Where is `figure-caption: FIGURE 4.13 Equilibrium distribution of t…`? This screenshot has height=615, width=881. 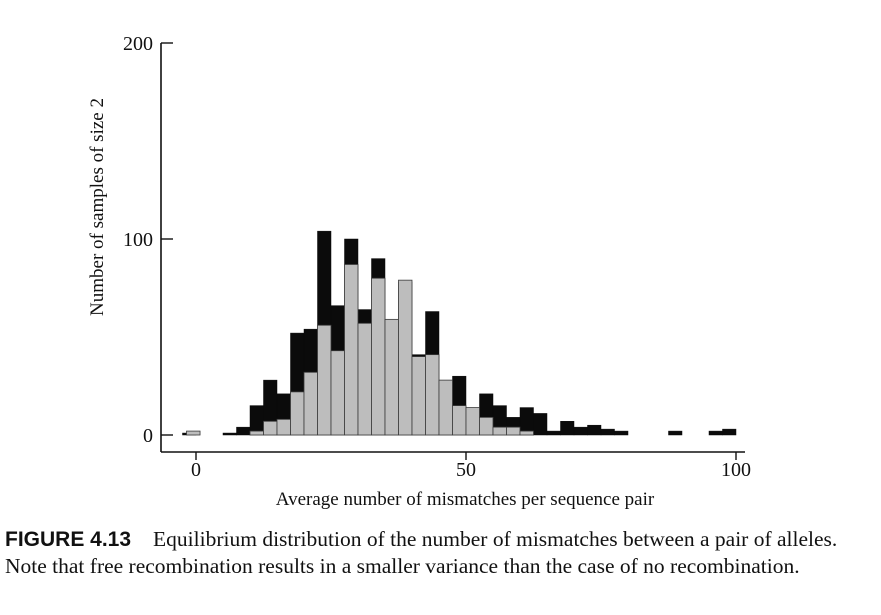
figure-caption: FIGURE 4.13 Equilibrium distribution of t… is located at coordinates (441, 553).